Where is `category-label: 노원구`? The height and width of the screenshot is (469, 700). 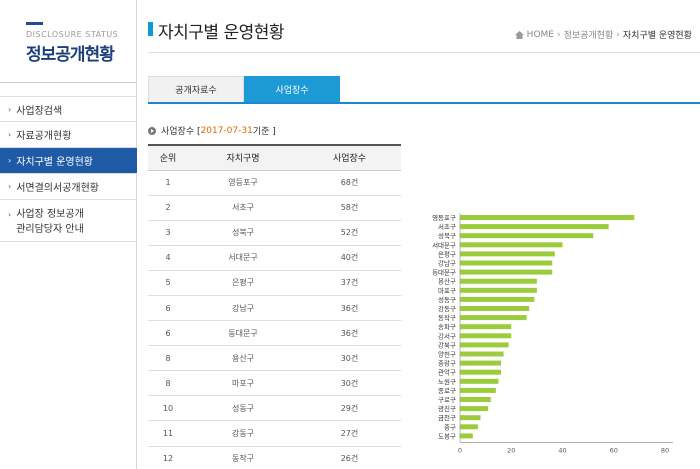 category-label: 노원구 is located at coordinates (447, 381).